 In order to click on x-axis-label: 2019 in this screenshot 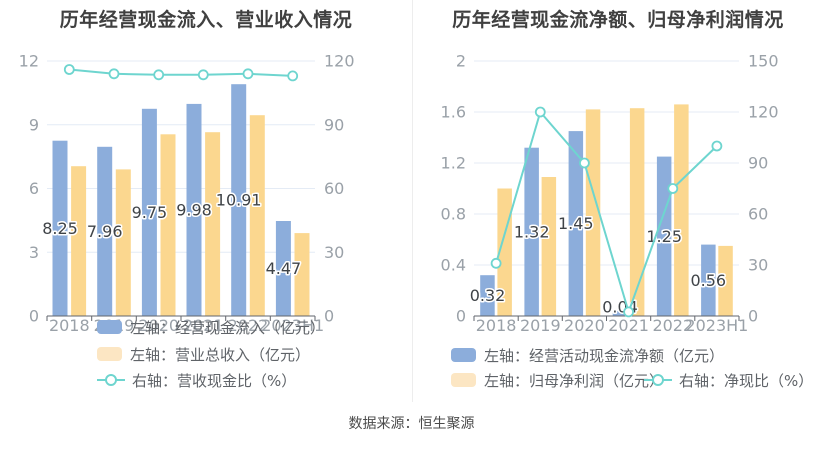, I will do `click(540, 325)`.